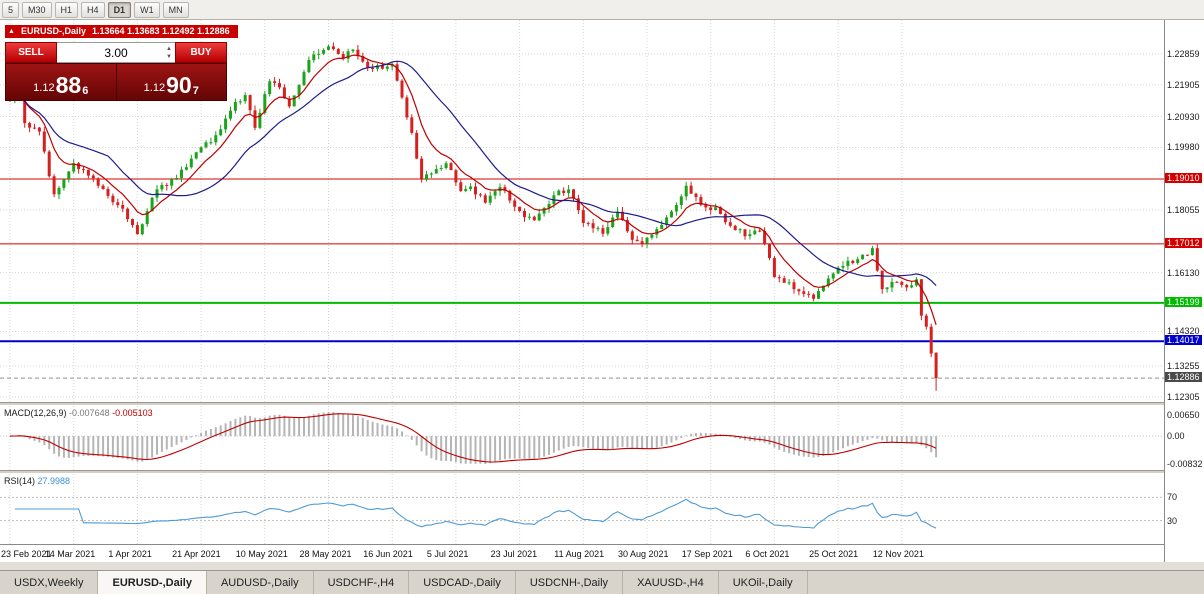  I want to click on date-tick-label: 10 May 2021, so click(261, 554).